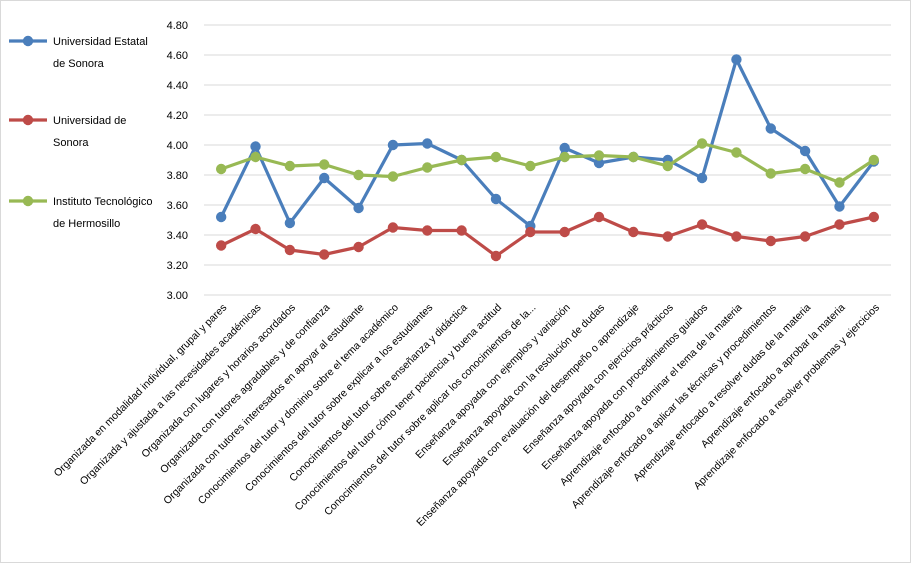 The height and width of the screenshot is (563, 911). Describe the element at coordinates (86, 224) in the screenshot. I see `legend-label: de Hermosillo` at that location.